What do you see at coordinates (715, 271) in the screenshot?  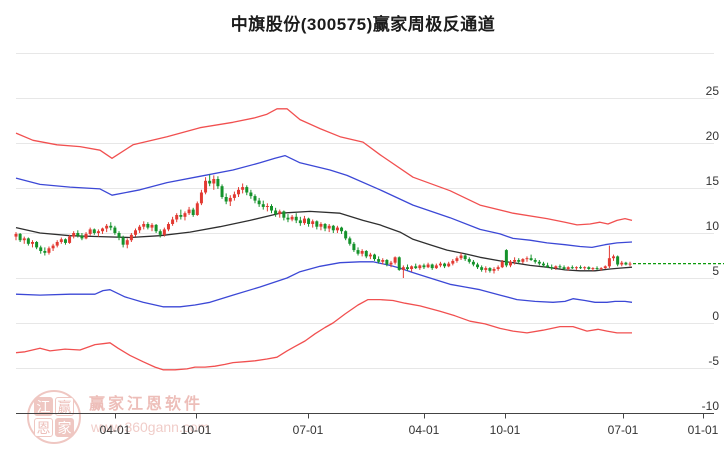 I see `y-axis-label: 5` at bounding box center [715, 271].